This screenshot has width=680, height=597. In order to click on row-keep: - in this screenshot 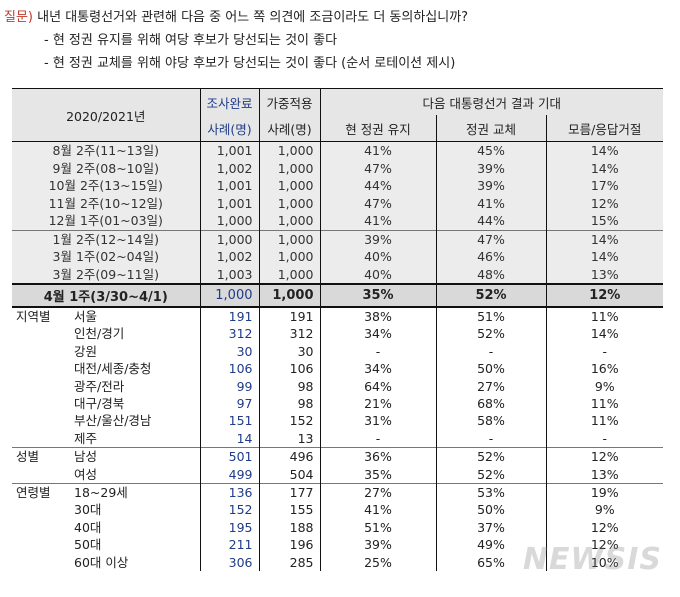, I will do `click(378, 351)`.